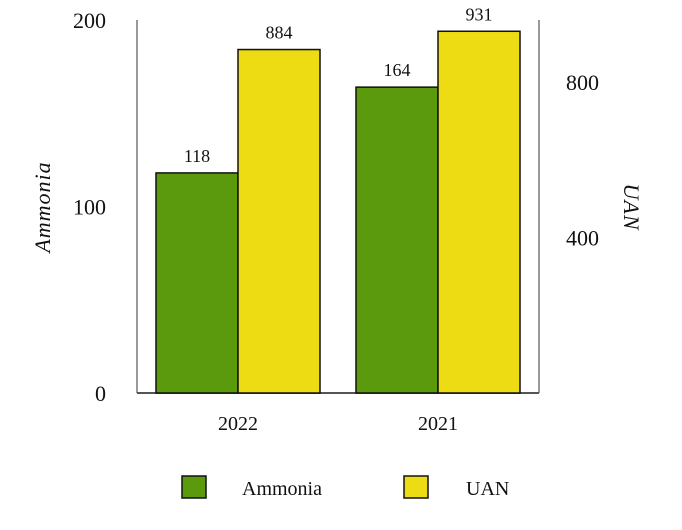  Describe the element at coordinates (279, 221) in the screenshot. I see `bar-uan-2022` at that location.